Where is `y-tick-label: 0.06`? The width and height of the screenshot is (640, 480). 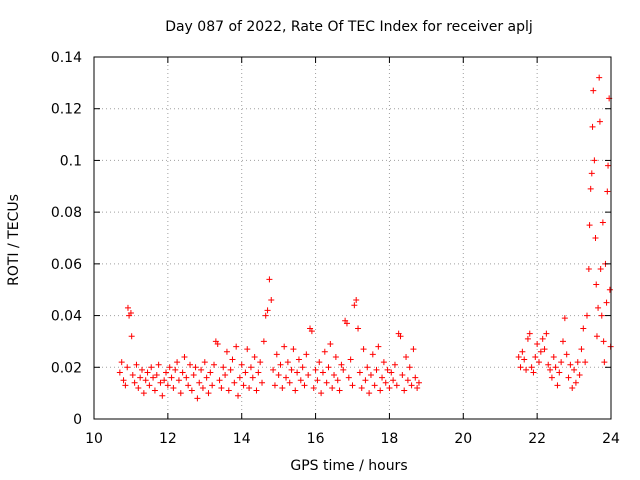 y-tick-label: 0.06 is located at coordinates (66, 265).